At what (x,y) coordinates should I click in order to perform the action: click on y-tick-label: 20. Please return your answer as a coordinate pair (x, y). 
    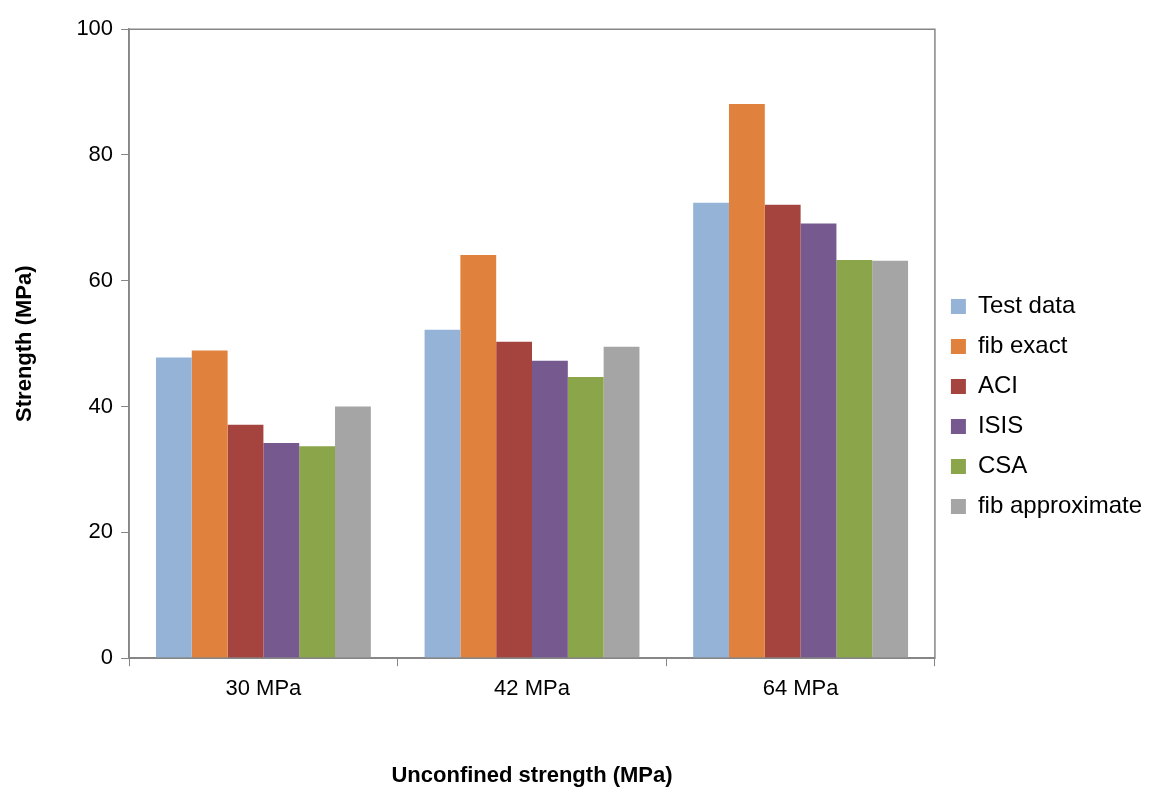
    Looking at the image, I should click on (101, 531).